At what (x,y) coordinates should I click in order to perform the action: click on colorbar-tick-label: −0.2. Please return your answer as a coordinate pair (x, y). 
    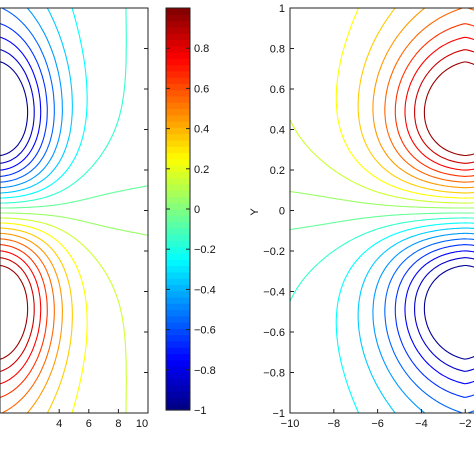
    Looking at the image, I should click on (205, 250).